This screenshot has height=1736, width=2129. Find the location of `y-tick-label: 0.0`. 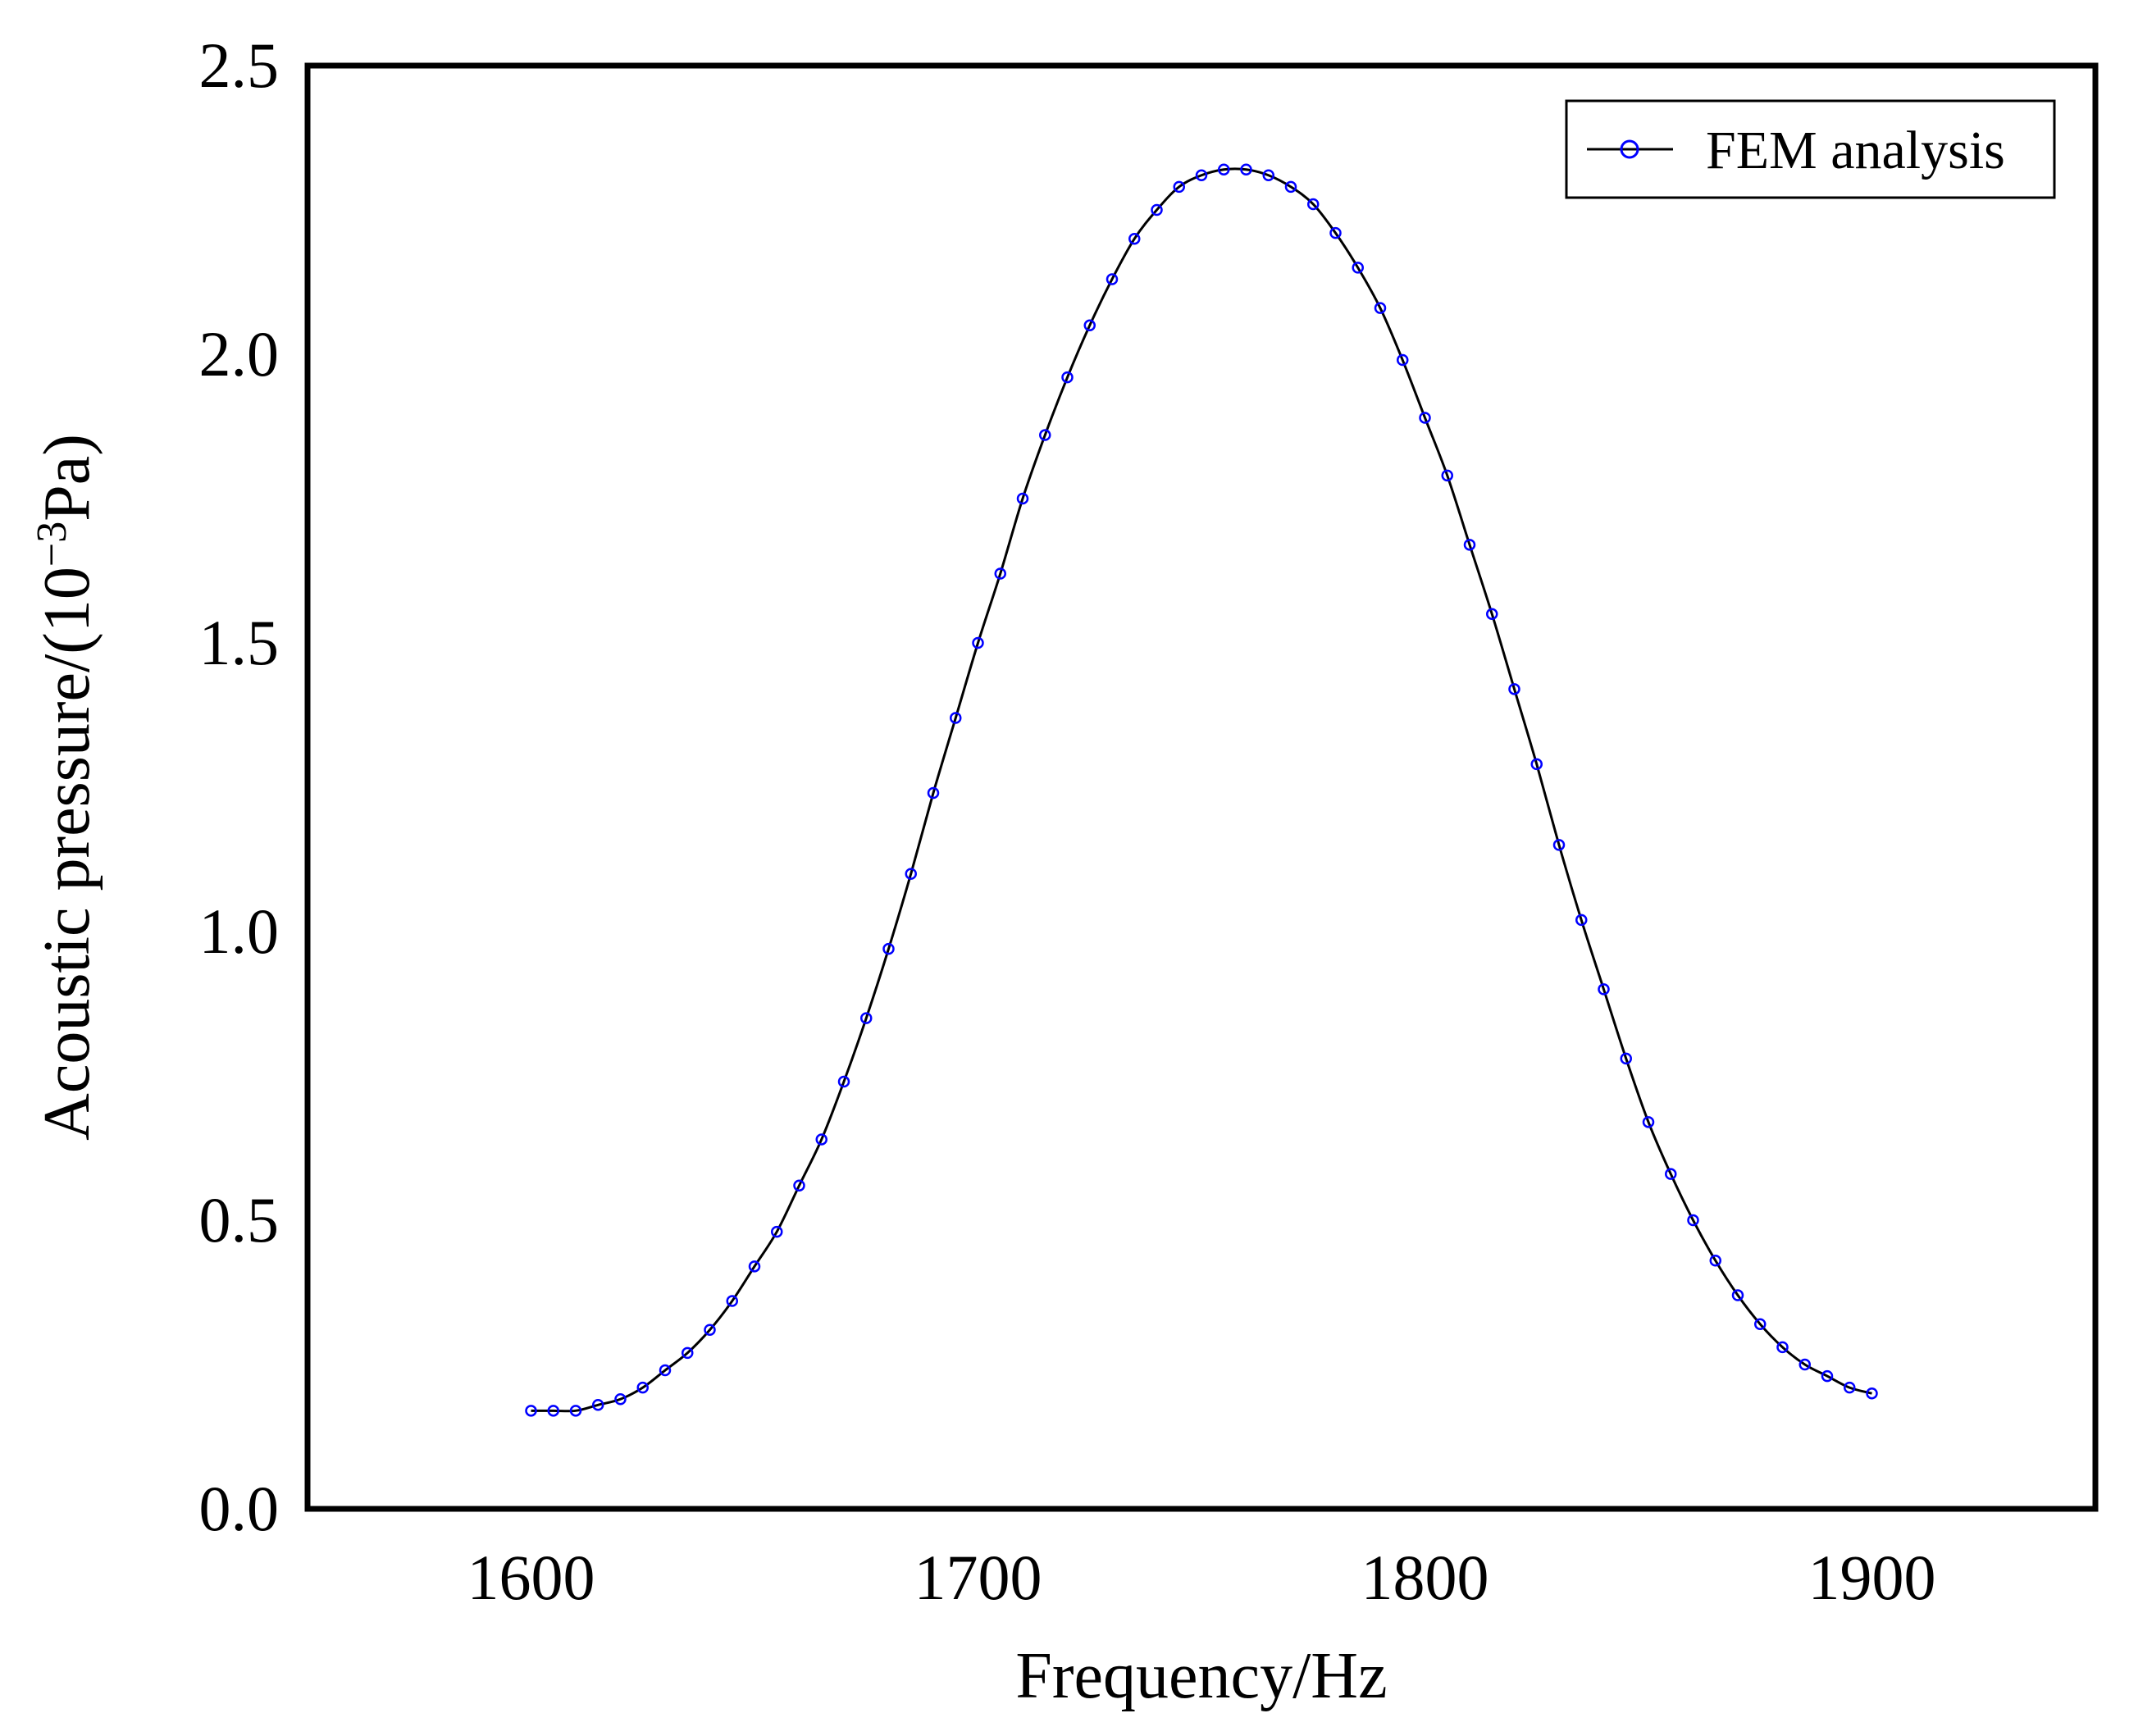

y-tick-label: 0.0 is located at coordinates (239, 1508).